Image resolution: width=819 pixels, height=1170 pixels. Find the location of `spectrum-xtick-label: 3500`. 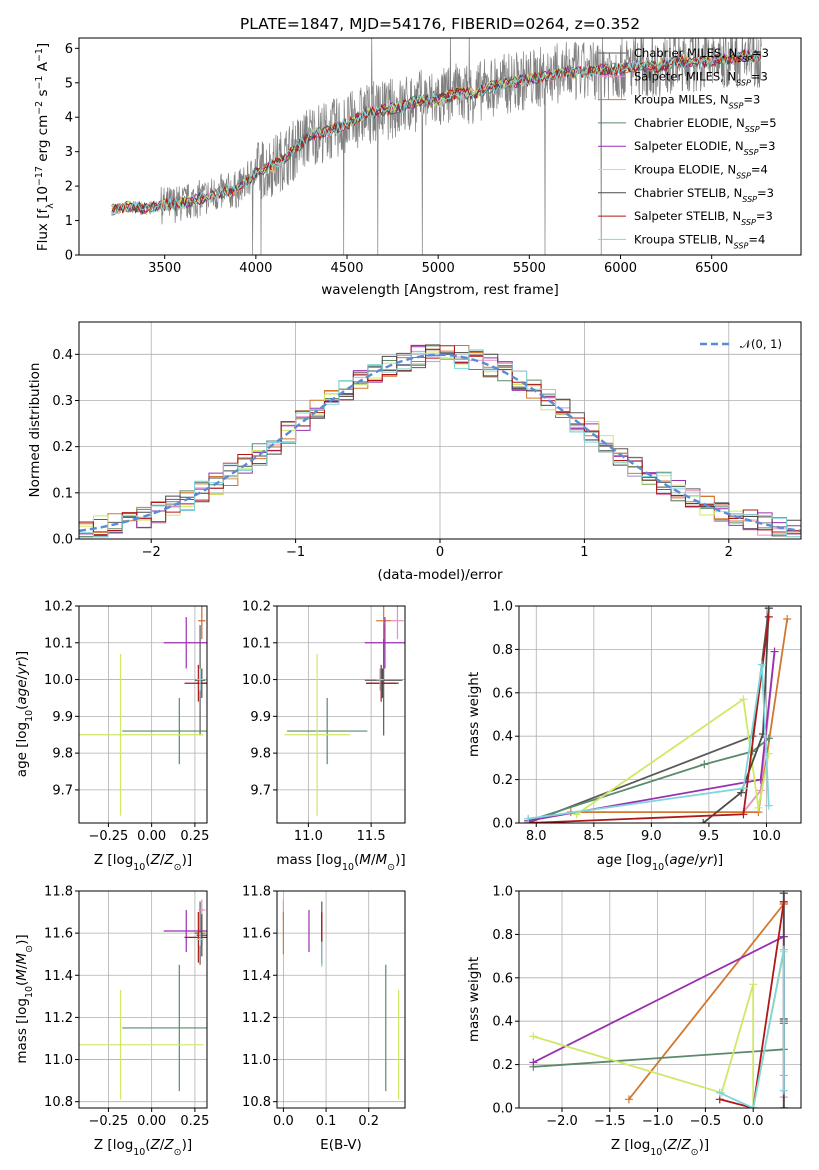

spectrum-xtick-label: 3500 is located at coordinates (164, 268).